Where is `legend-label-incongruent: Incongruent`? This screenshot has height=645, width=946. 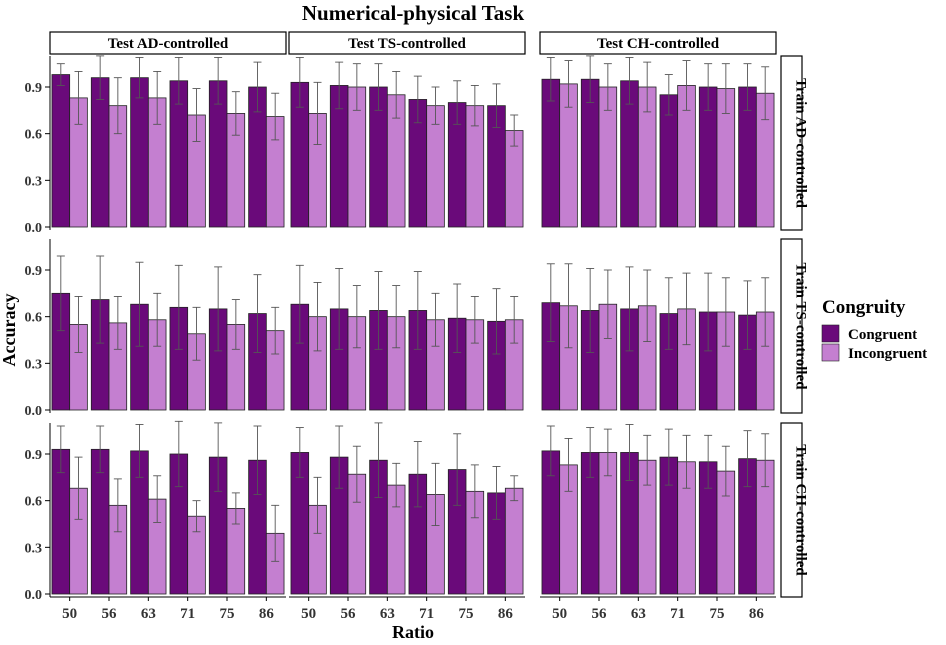
legend-label-incongruent: Incongruent is located at coordinates (887, 354).